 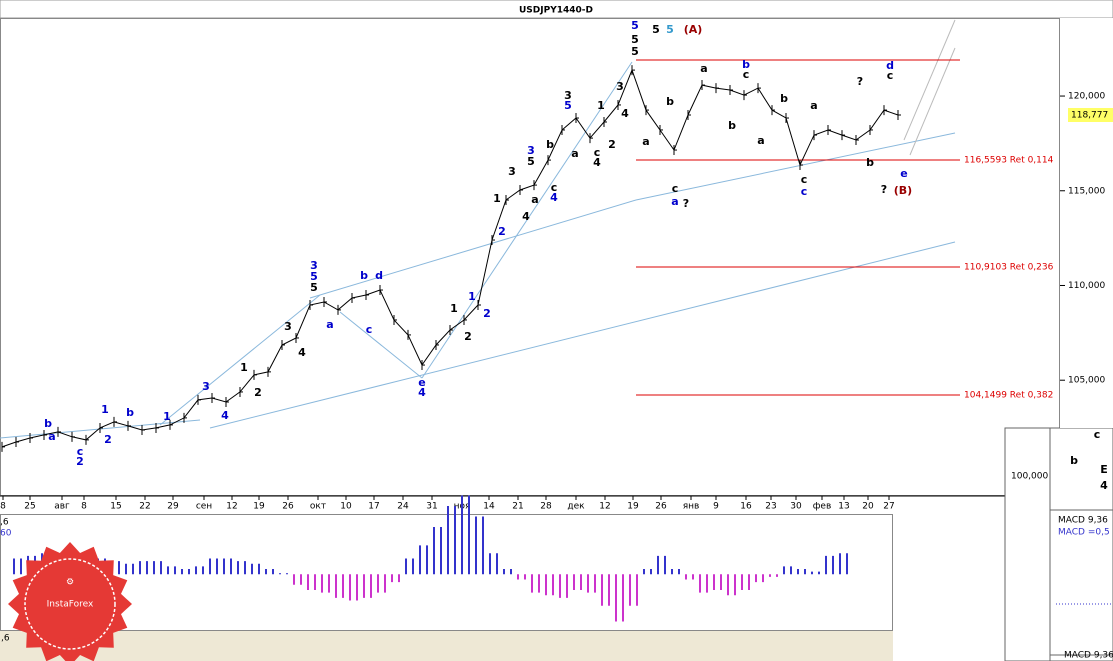 I want to click on x-tick-label: 9, so click(x=716, y=507).